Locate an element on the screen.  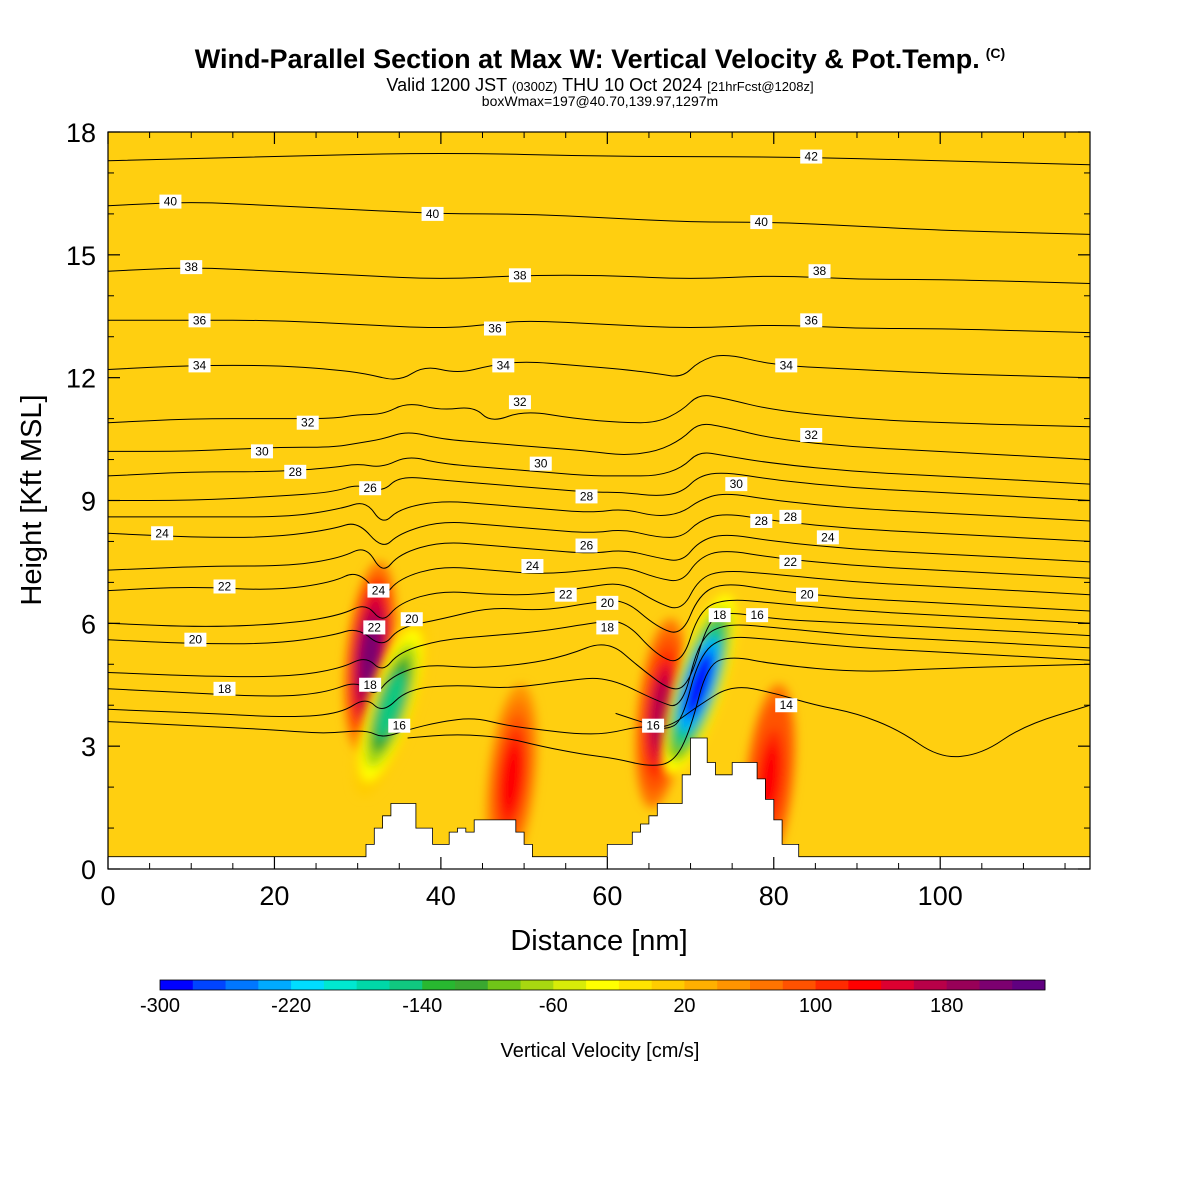
contour-label-extra-13: 28 is located at coordinates (761, 520).